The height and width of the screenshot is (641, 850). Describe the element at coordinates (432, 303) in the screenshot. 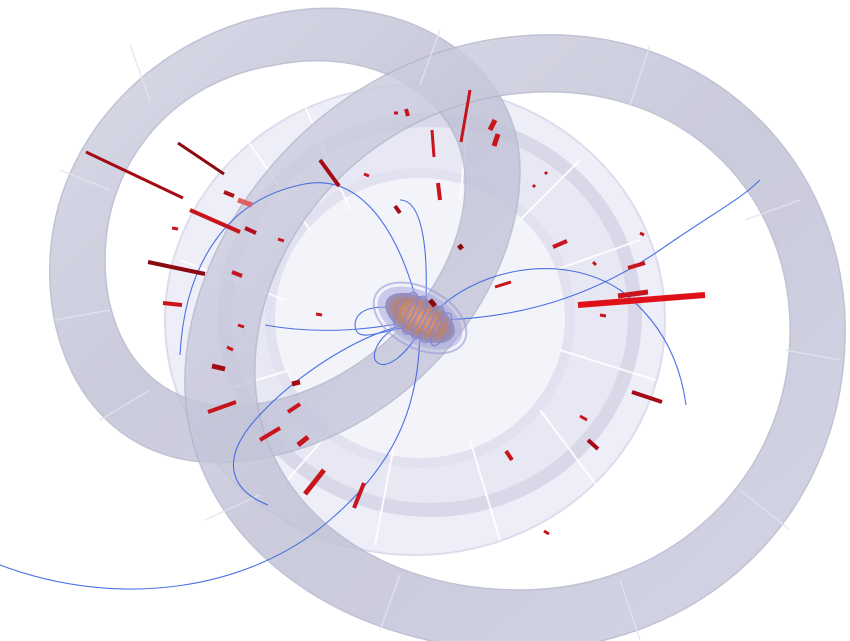

I see `central-hit` at that location.